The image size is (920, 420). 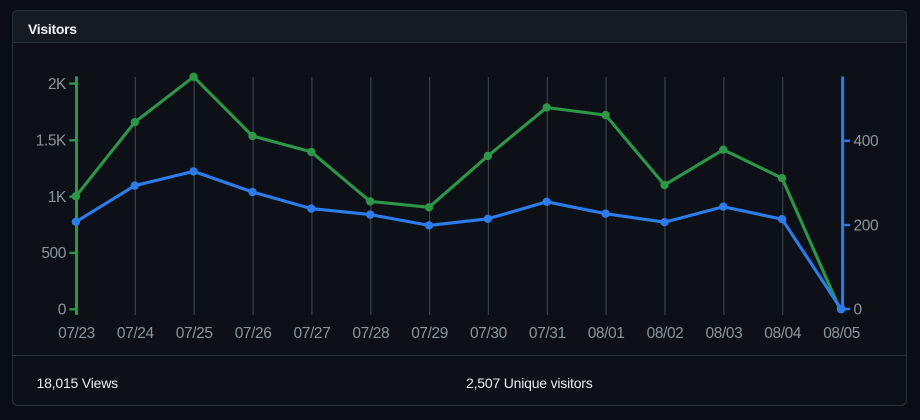 I want to click on svg-text: 08/02, so click(x=665, y=333).